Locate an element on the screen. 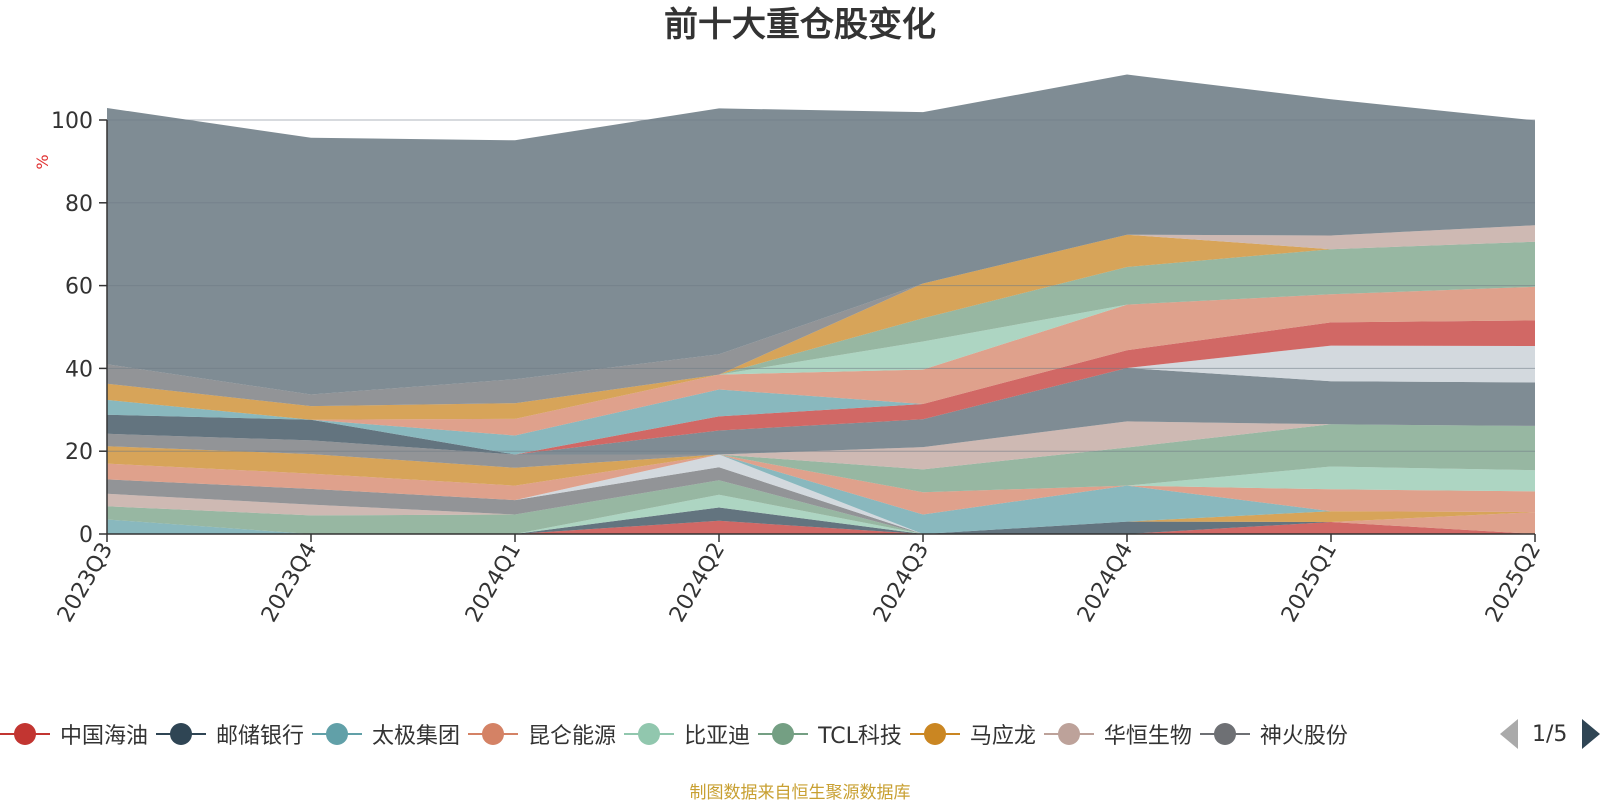  y-tick-label: 60 is located at coordinates (79, 287).